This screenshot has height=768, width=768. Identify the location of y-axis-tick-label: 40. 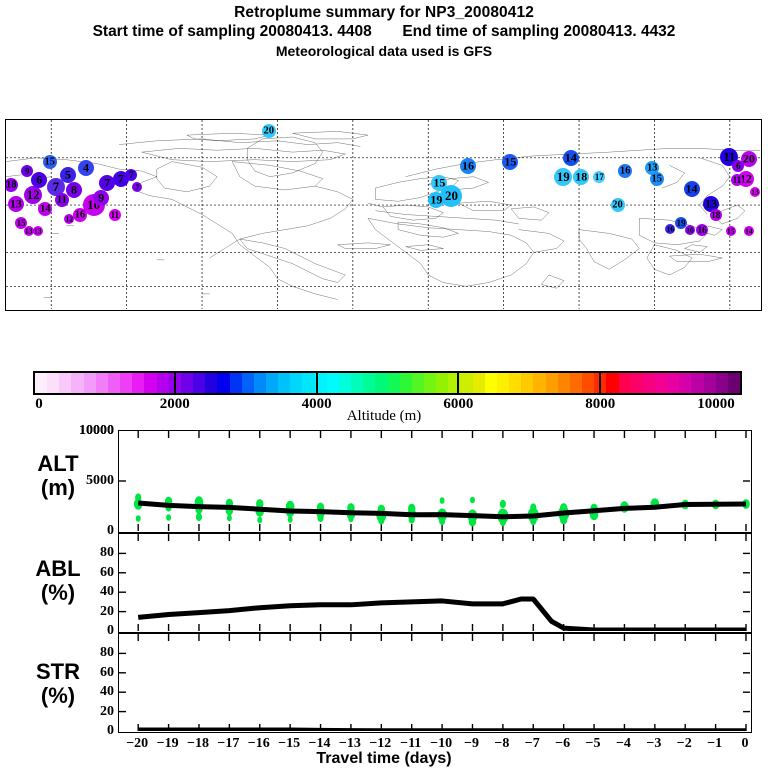
(107, 692).